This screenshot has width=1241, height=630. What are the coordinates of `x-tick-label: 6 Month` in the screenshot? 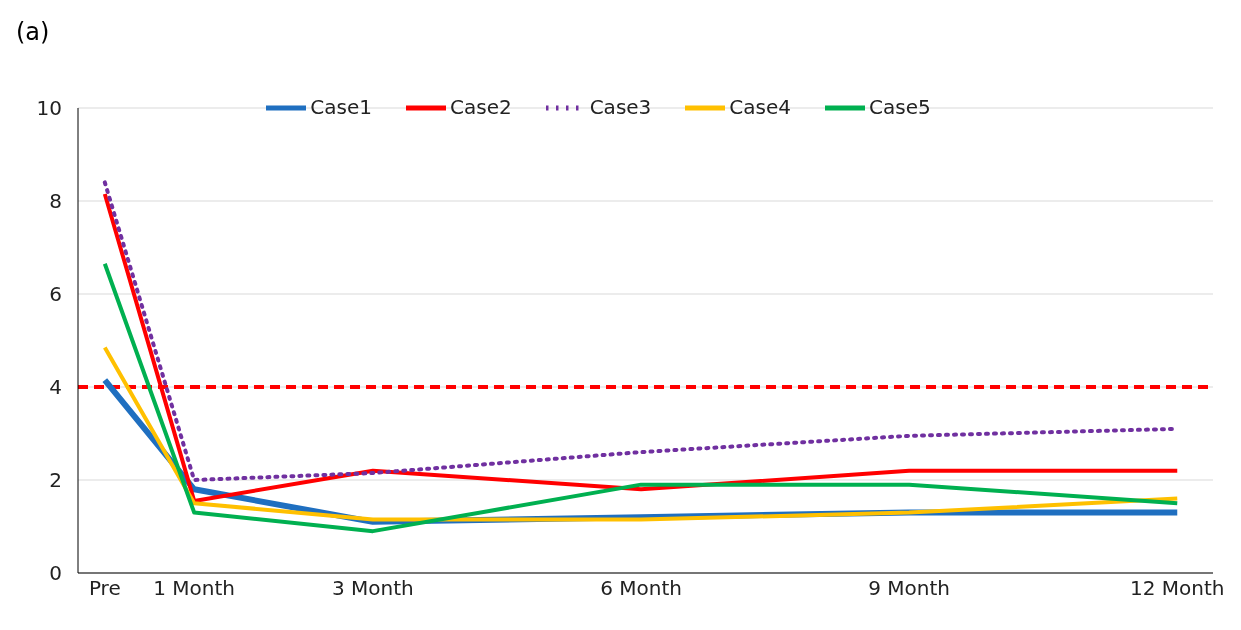 It's located at (641, 588).